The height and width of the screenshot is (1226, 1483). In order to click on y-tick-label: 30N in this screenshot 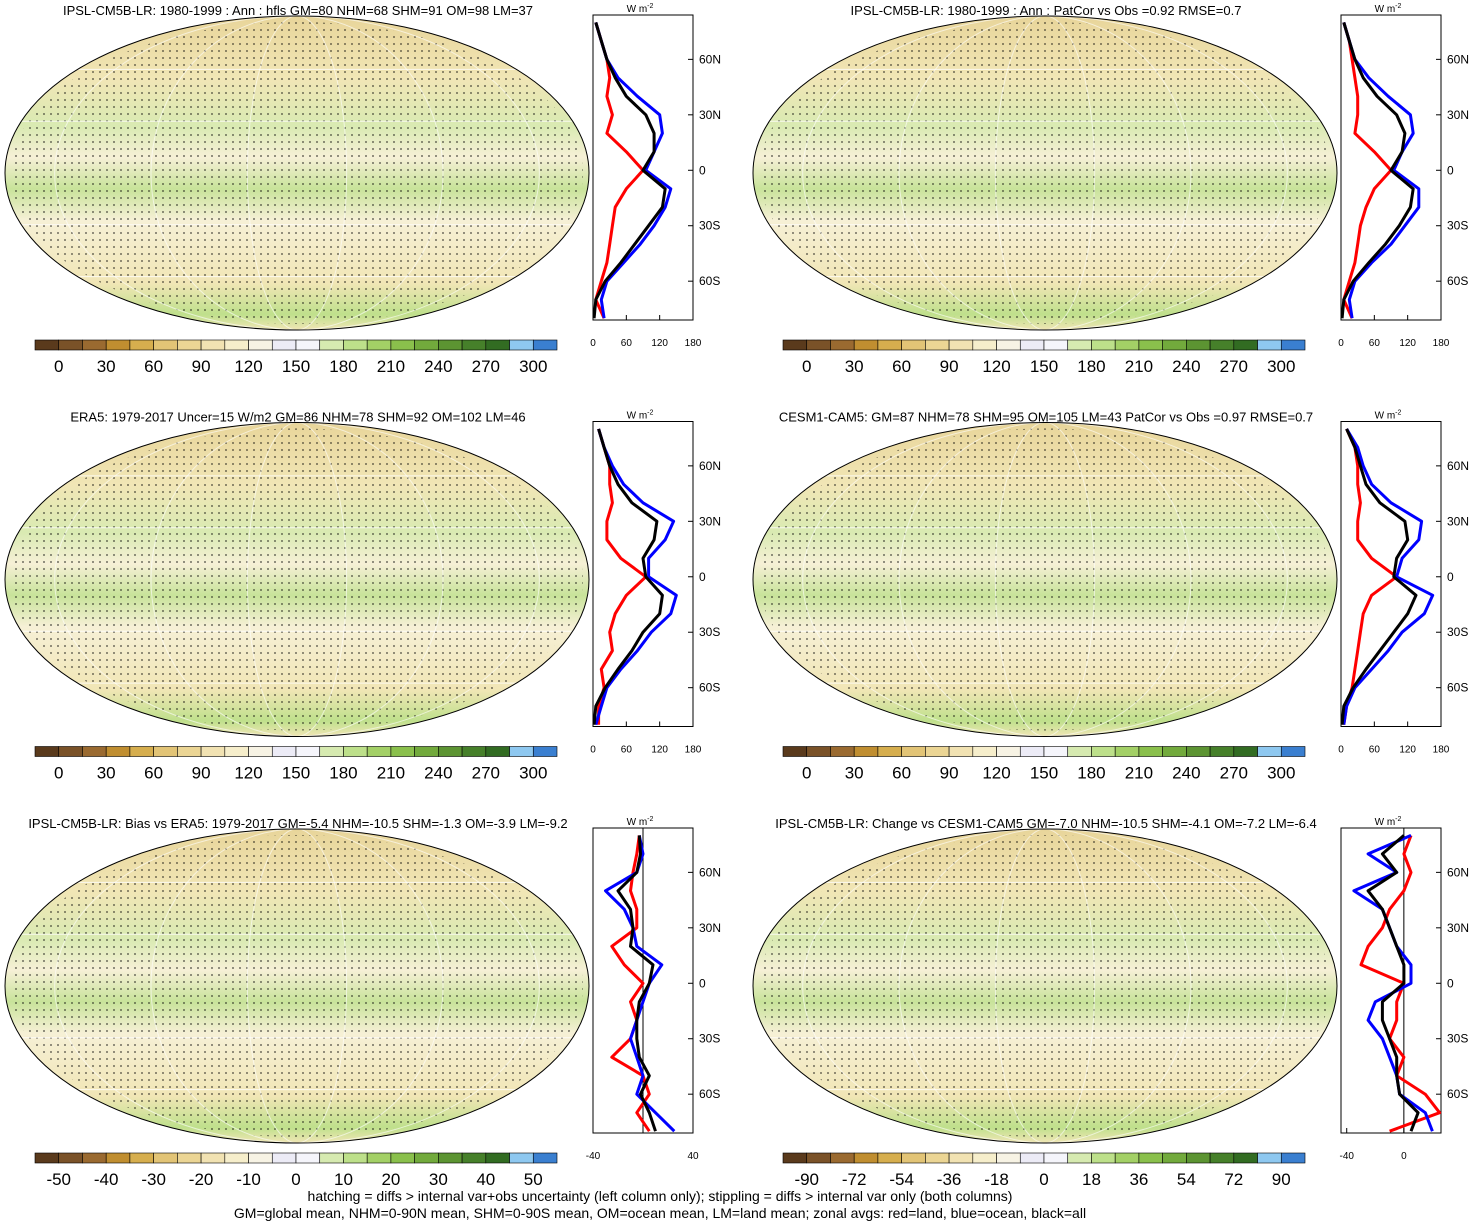, I will do `click(710, 115)`.